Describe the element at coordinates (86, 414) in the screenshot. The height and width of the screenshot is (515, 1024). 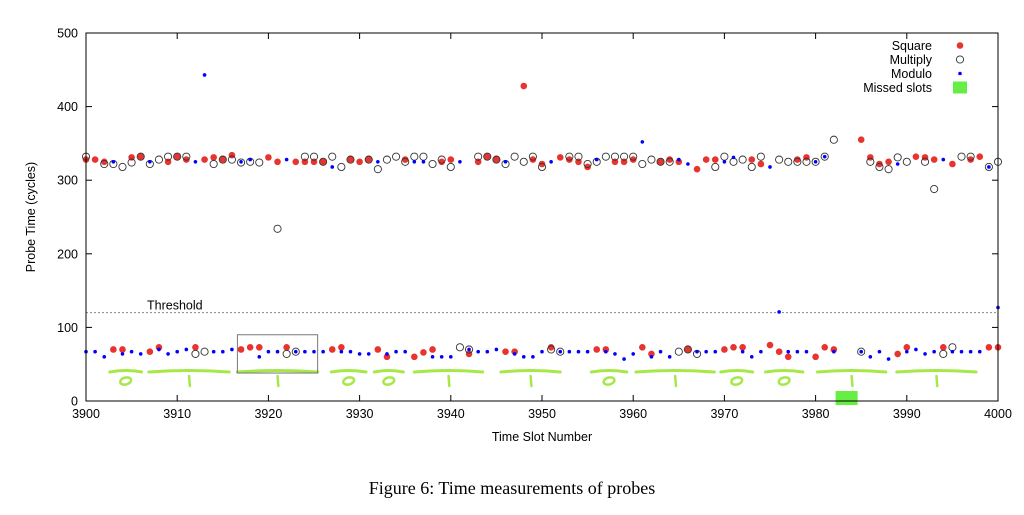
I see `x-tick-label: 3900` at that location.